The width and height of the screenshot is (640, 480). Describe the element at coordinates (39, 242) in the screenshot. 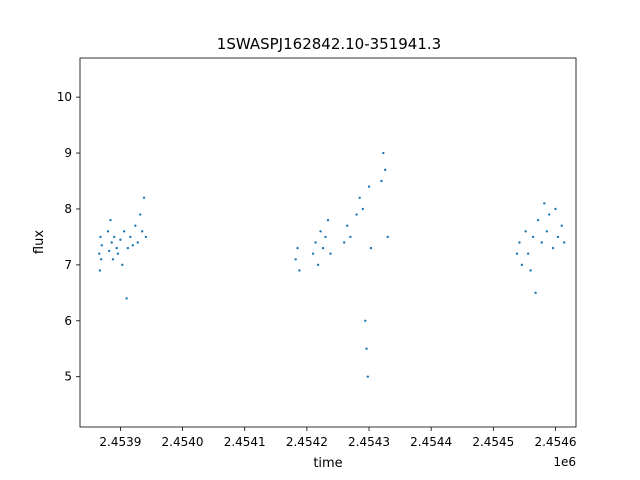

I see `y-axis-label: flux` at that location.